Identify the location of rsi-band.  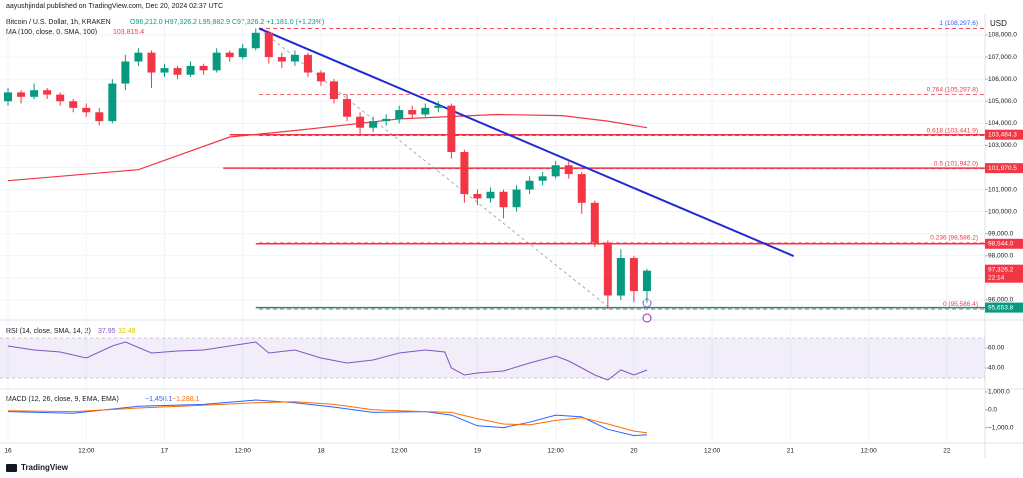
(492, 358).